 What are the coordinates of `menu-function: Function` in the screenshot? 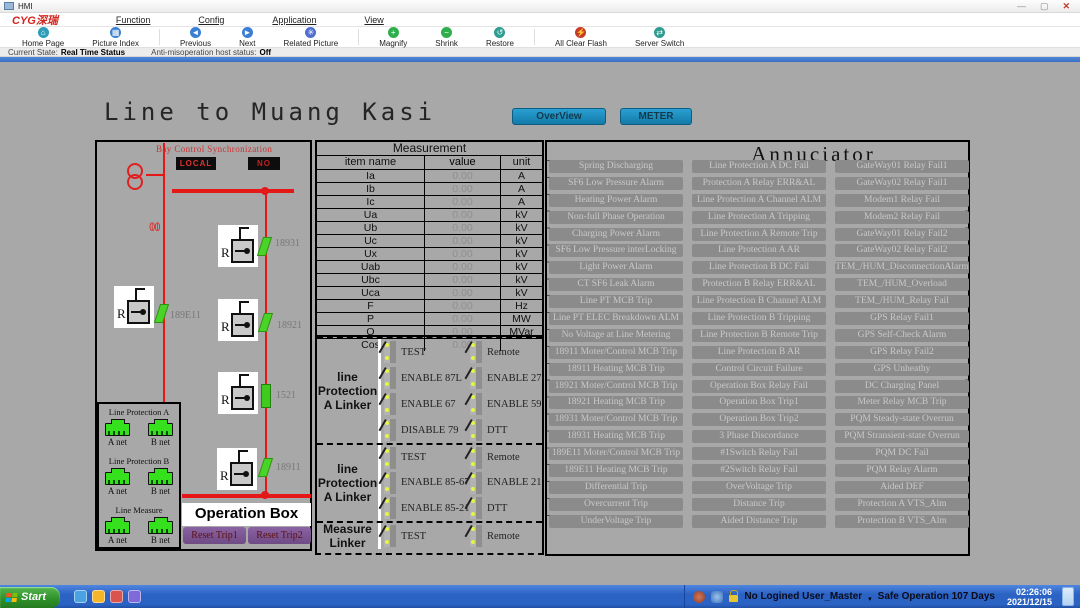 It's located at (133, 19).